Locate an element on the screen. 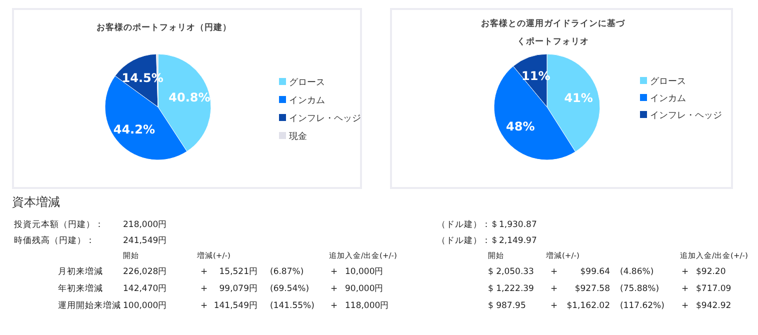  text: 141,549円 is located at coordinates (236, 306).